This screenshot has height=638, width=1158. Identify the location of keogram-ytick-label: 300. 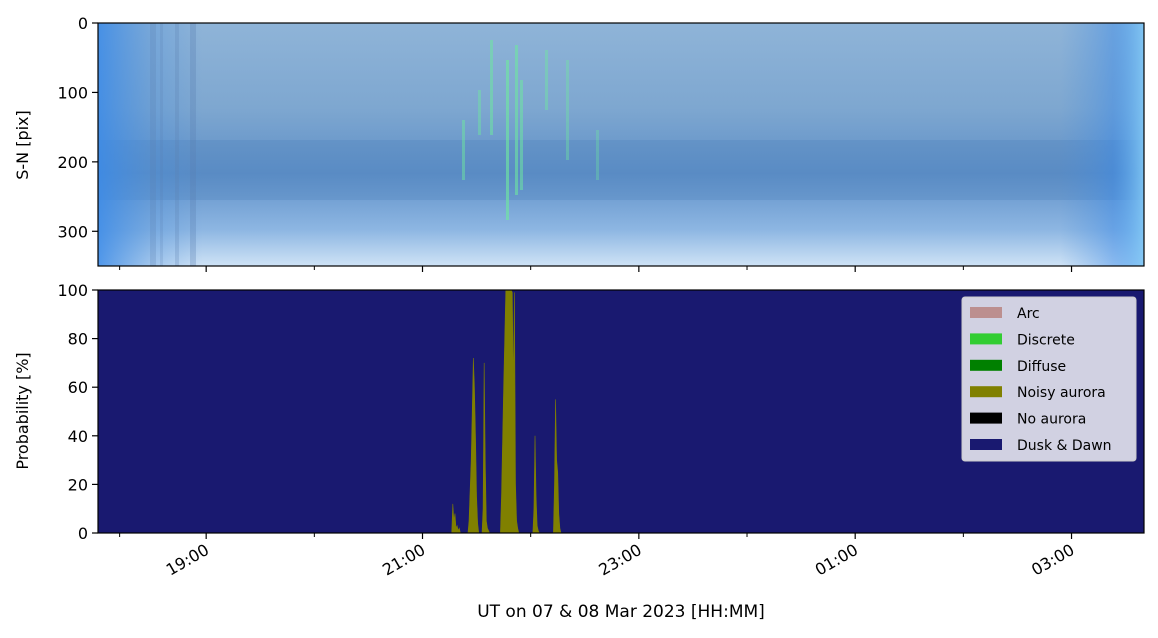
(72, 231).